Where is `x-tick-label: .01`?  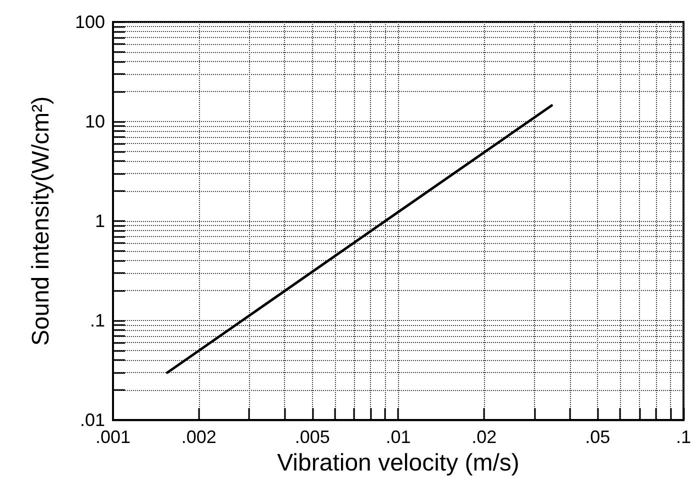
x-tick-label: .01 is located at coordinates (398, 437).